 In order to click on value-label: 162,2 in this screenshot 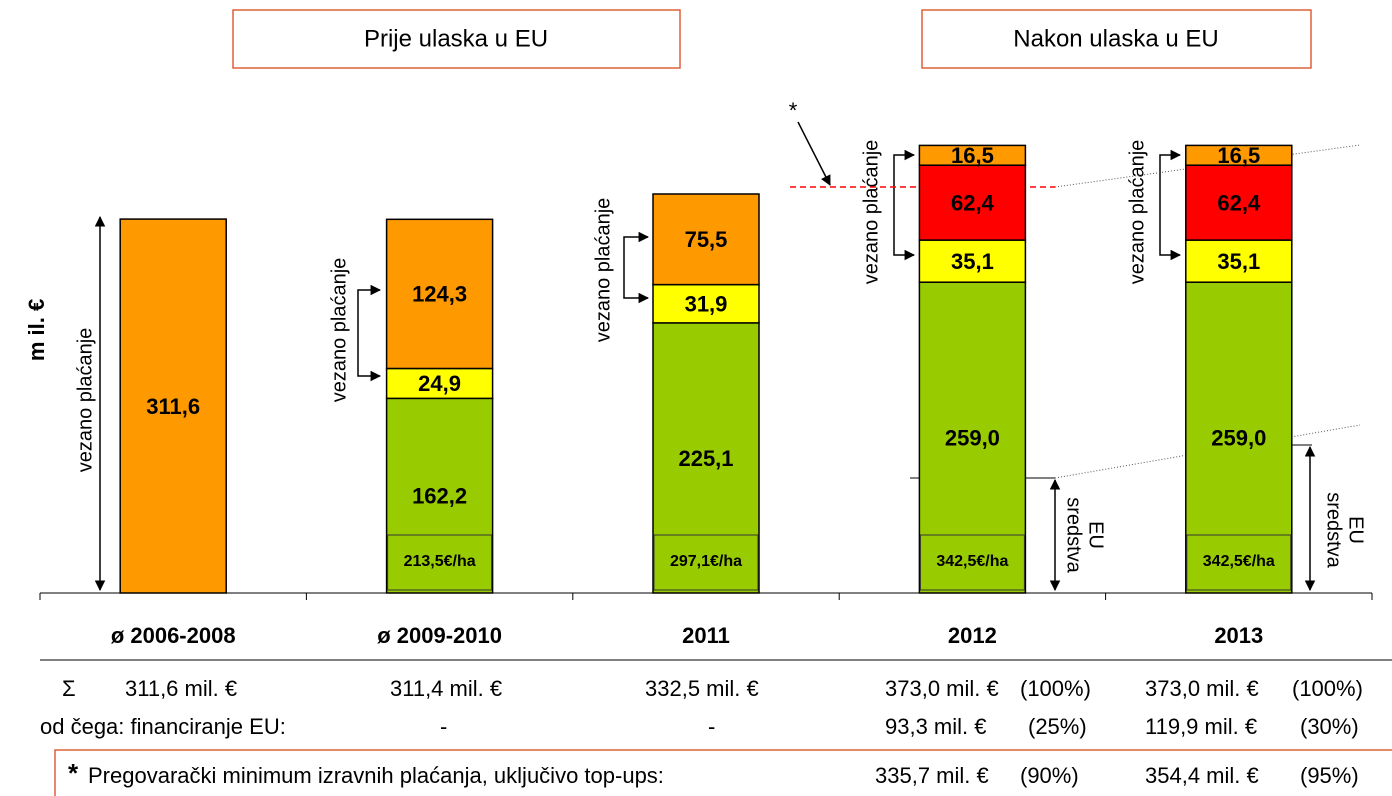, I will do `click(439, 495)`.